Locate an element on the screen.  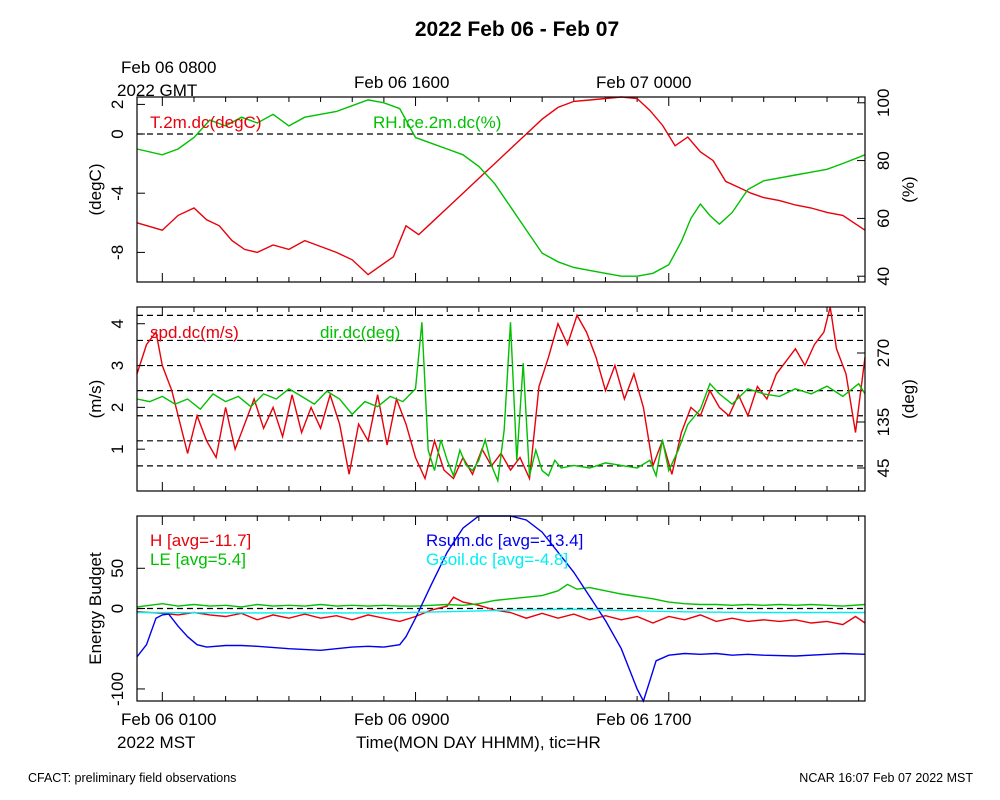
footer-left: CFACT: preliminary field observations is located at coordinates (132, 778).